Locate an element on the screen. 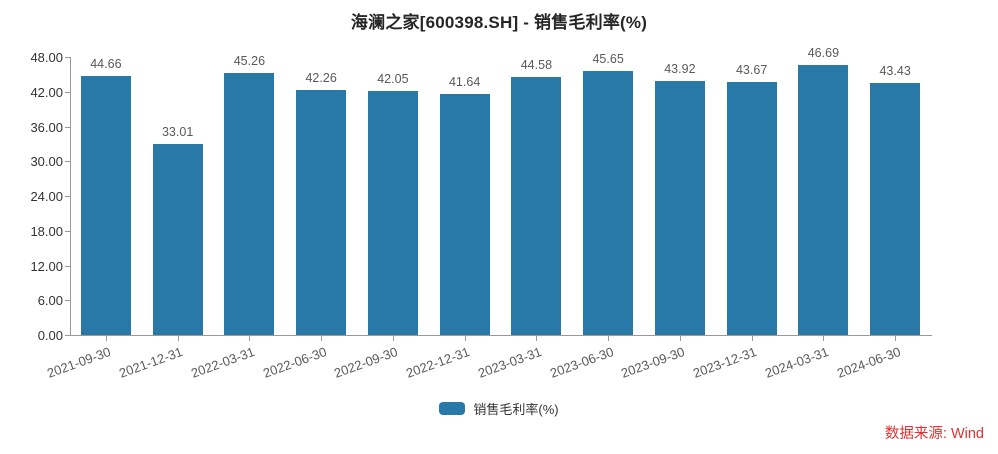  y-axis-label: 6.00 is located at coordinates (50, 301).